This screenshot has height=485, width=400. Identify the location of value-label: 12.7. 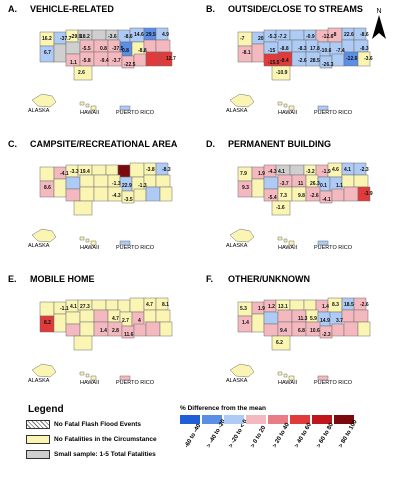
(171, 59).